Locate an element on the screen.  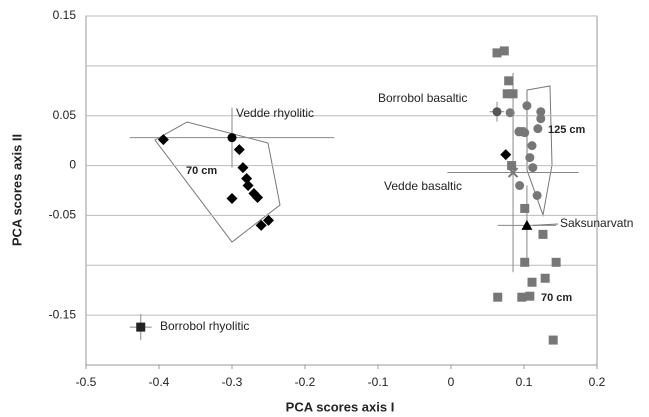
x-tick-label: -0.4 is located at coordinates (159, 382).